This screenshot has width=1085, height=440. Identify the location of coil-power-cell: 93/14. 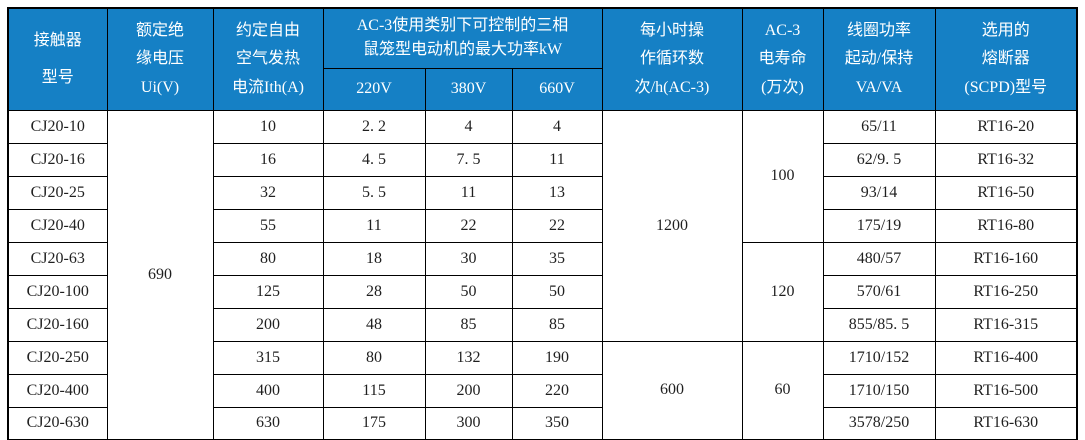
(879, 192).